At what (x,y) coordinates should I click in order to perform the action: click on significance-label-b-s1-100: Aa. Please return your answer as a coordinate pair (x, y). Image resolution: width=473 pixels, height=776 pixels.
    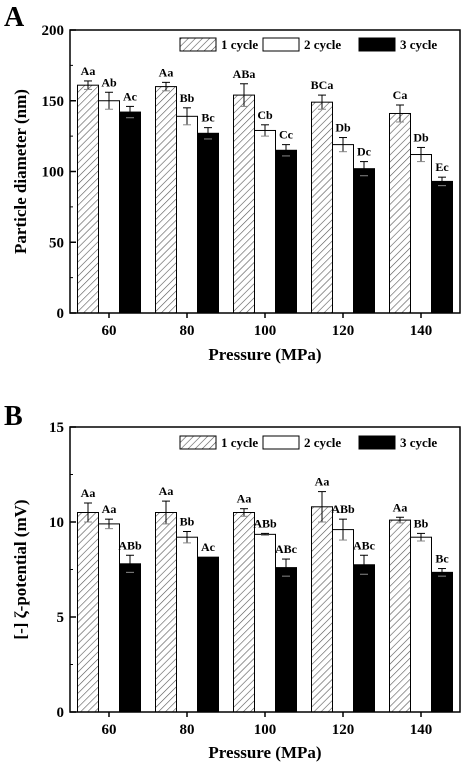
    Looking at the image, I should click on (244, 499).